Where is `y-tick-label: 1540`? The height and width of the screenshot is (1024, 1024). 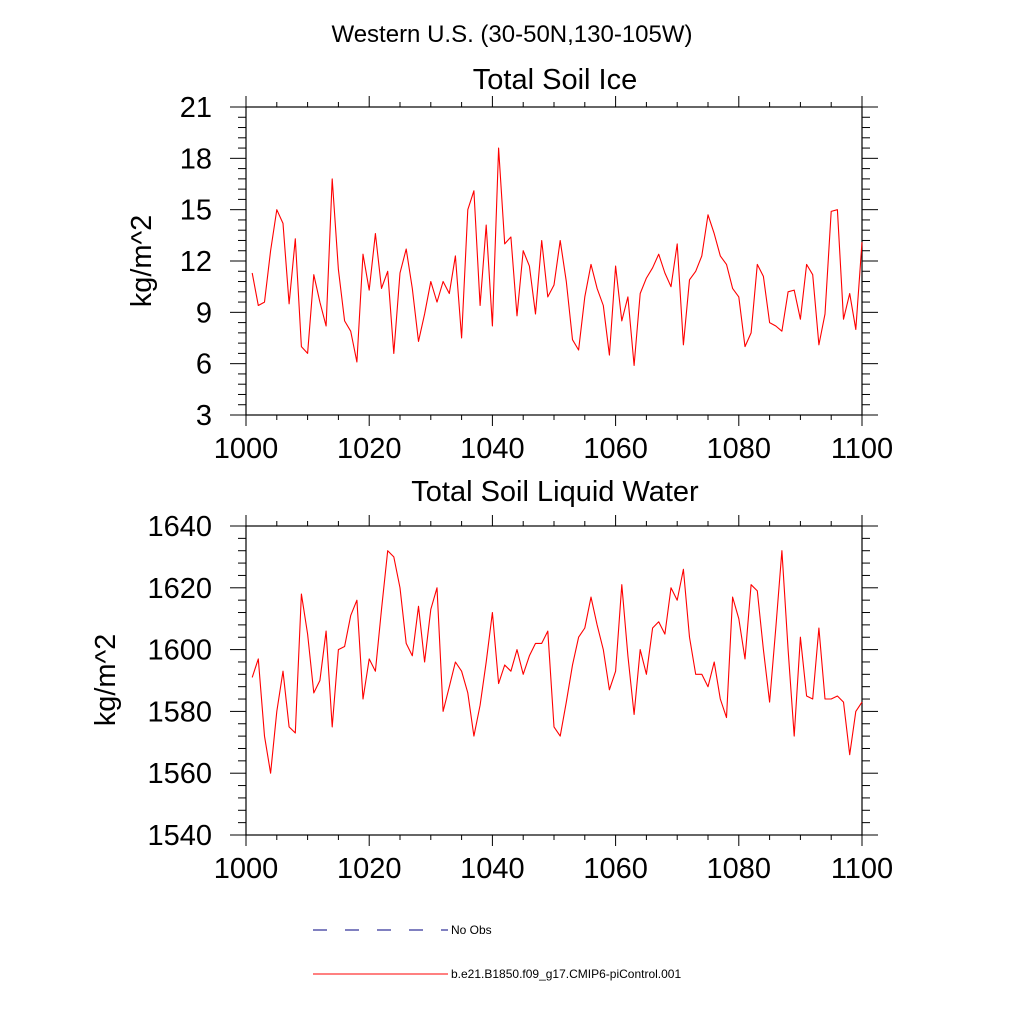
y-tick-label: 1540 is located at coordinates (179, 836).